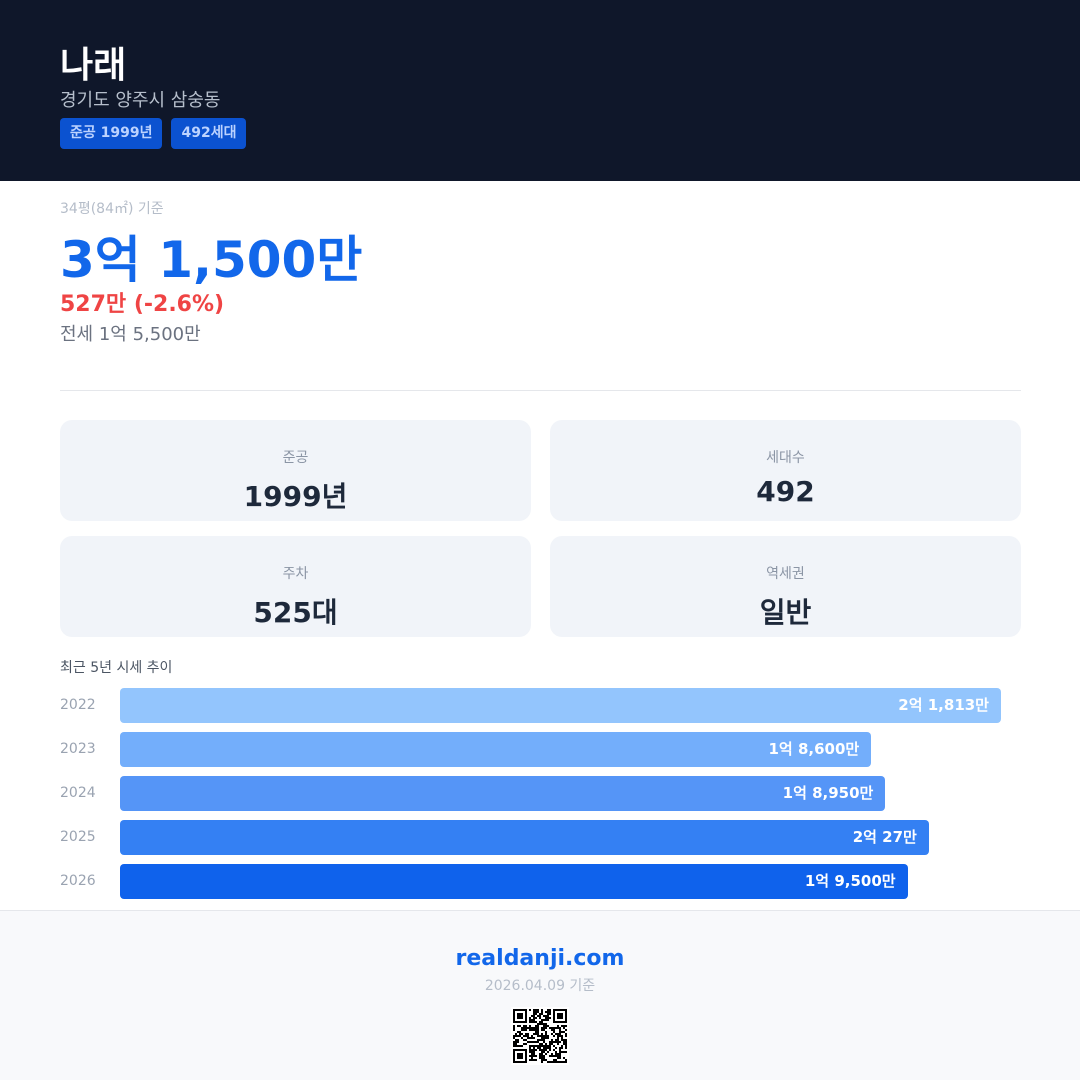 The image size is (1080, 1080). I want to click on year-label: 2022, so click(78, 705).